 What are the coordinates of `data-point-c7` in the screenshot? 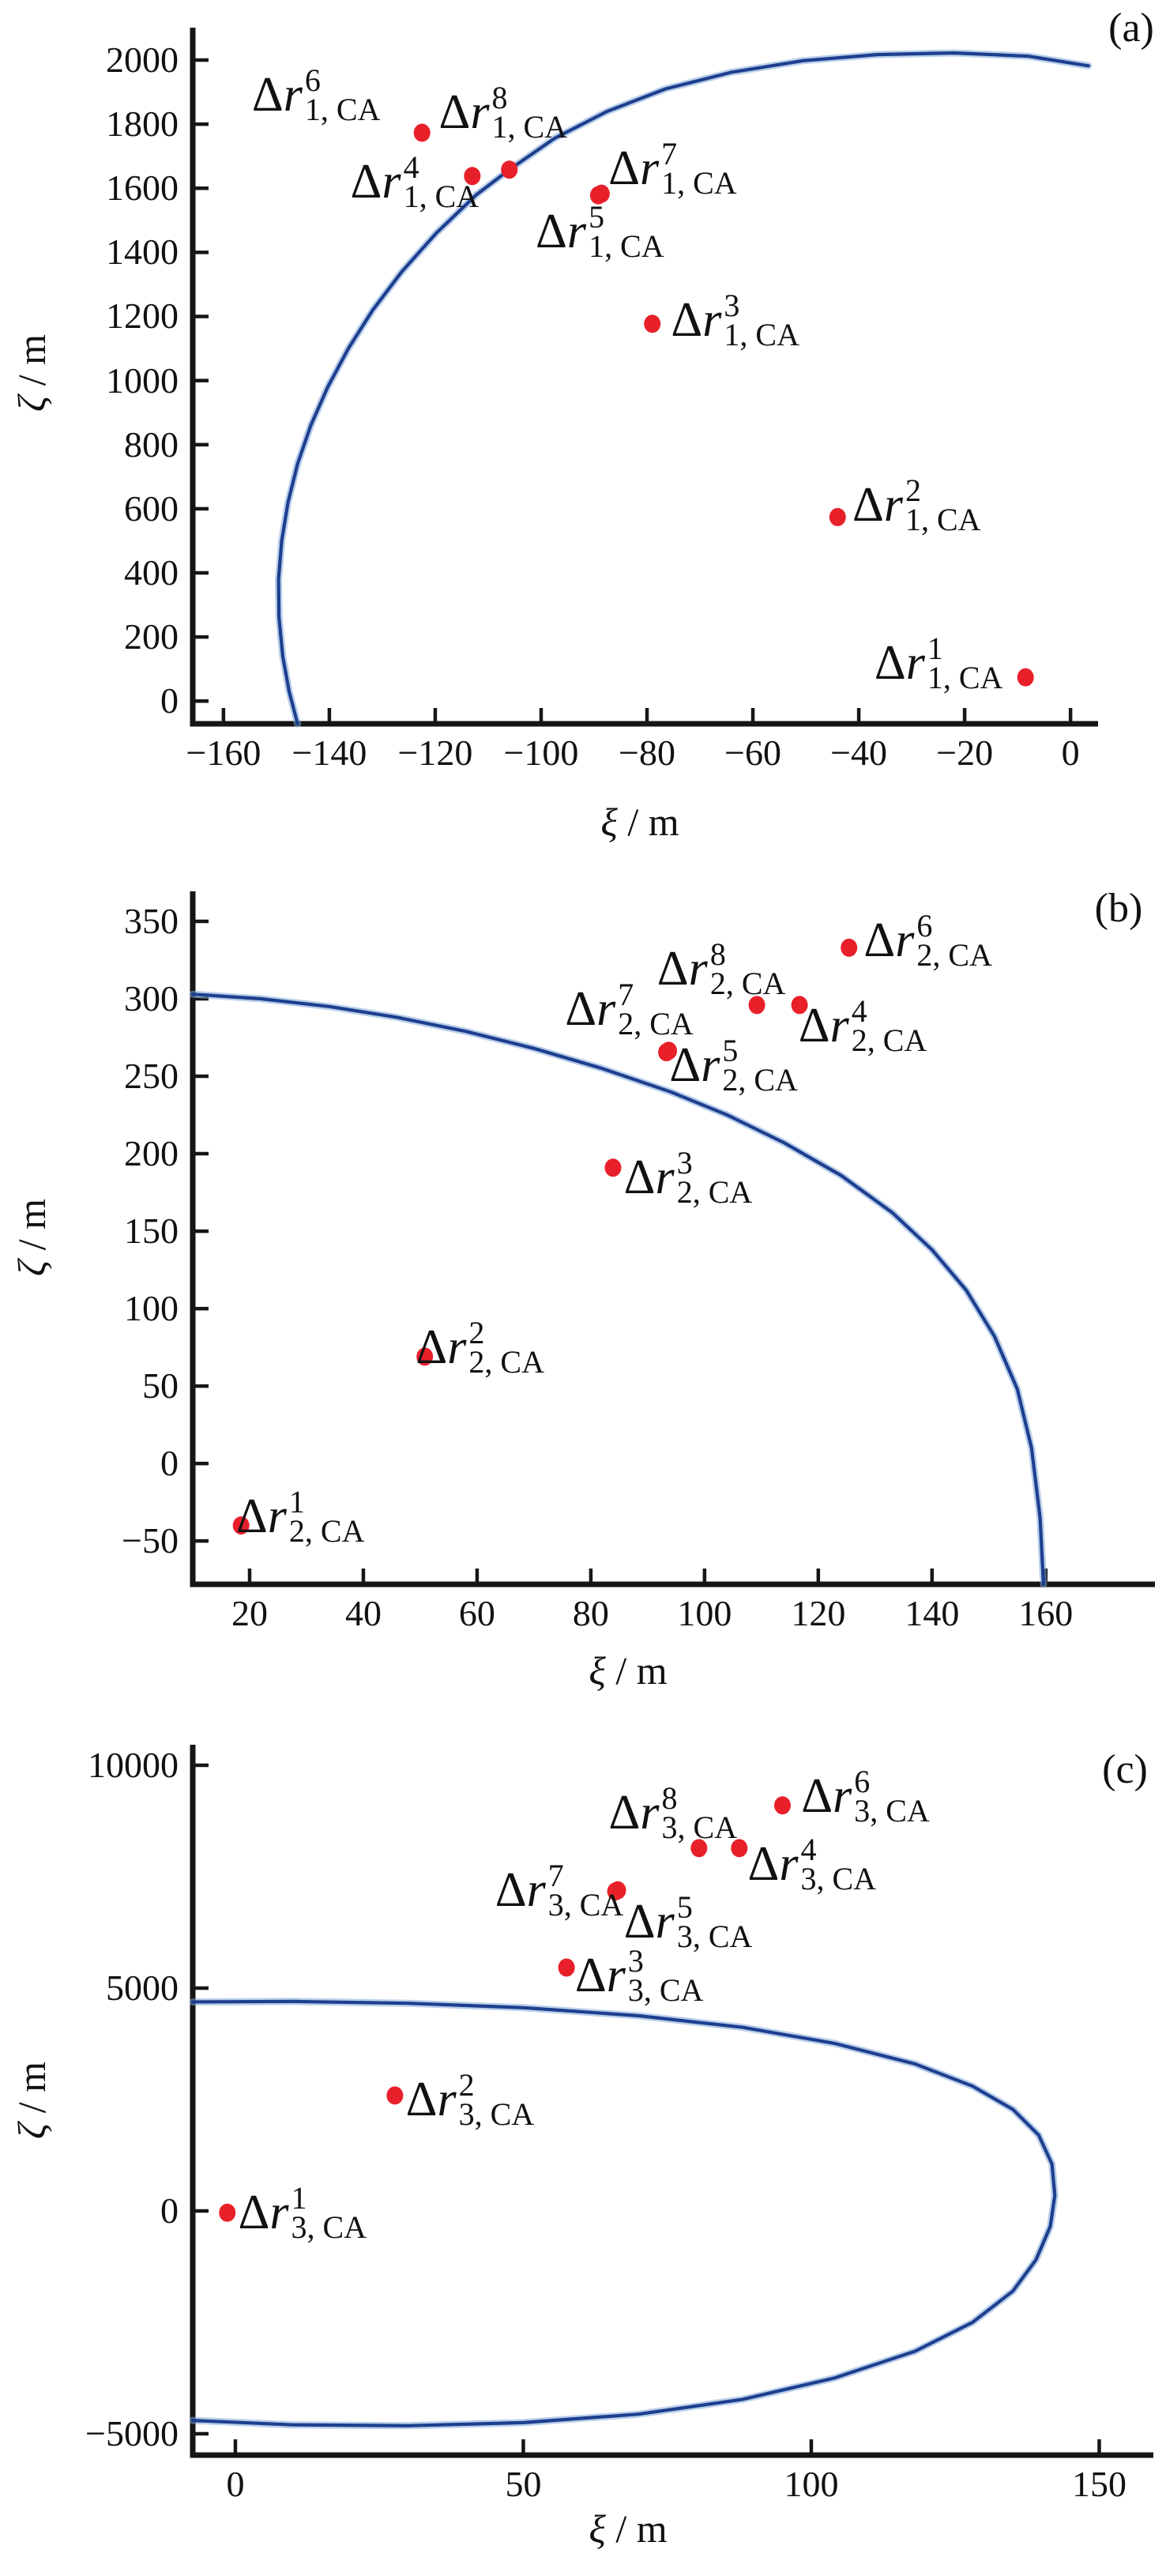 It's located at (617, 1890).